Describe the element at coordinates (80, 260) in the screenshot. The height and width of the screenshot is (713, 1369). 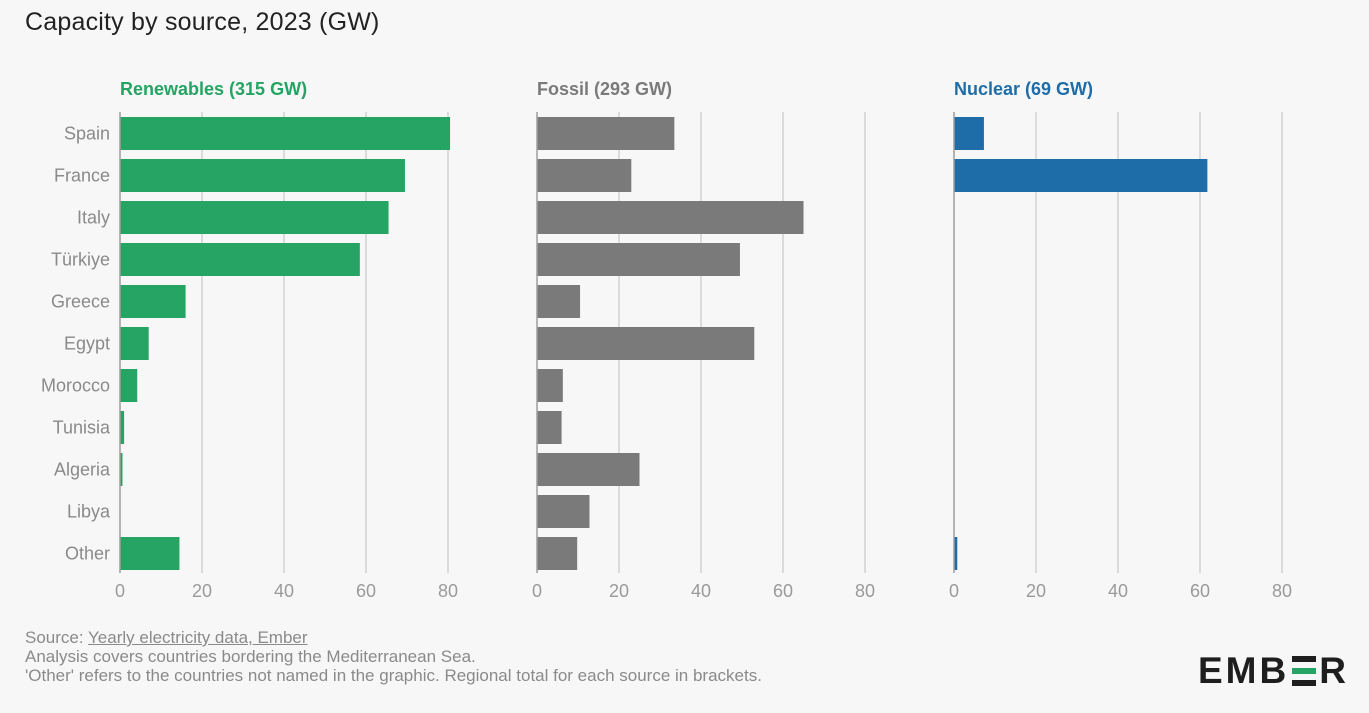
I see `category-label-t-rkiye: Türkiye` at that location.